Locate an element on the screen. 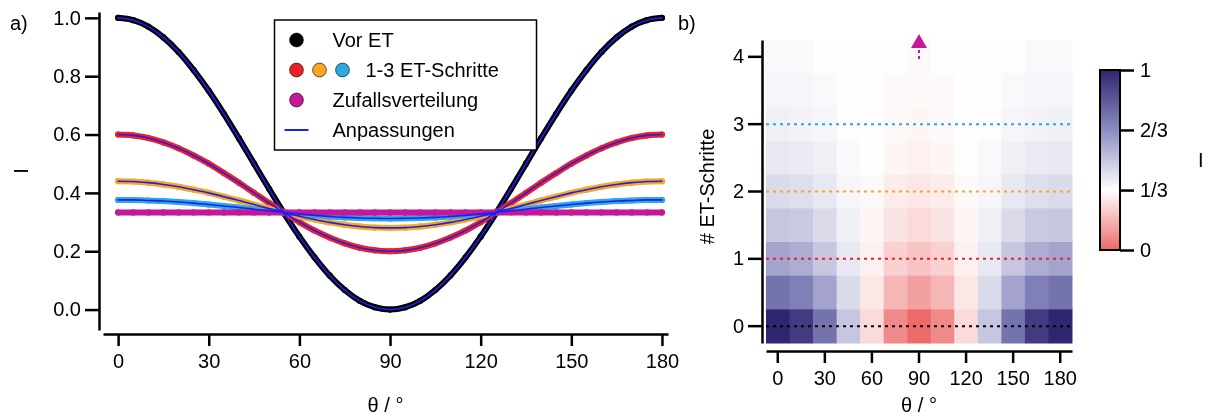 The image size is (1221, 416). color-bar-label: 0 is located at coordinates (1146, 249).